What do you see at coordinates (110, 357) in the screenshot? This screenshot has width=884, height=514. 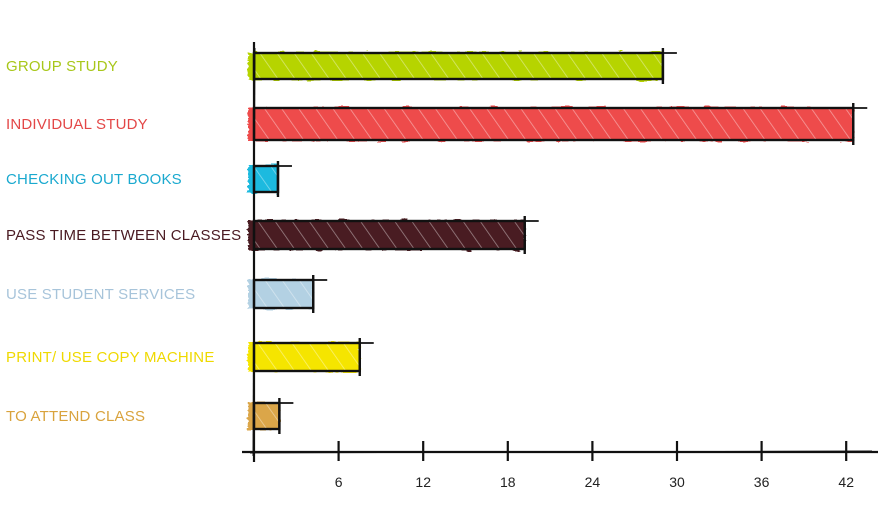 I see `category-label: PRINT/ USE COPY MACHINE` at bounding box center [110, 357].